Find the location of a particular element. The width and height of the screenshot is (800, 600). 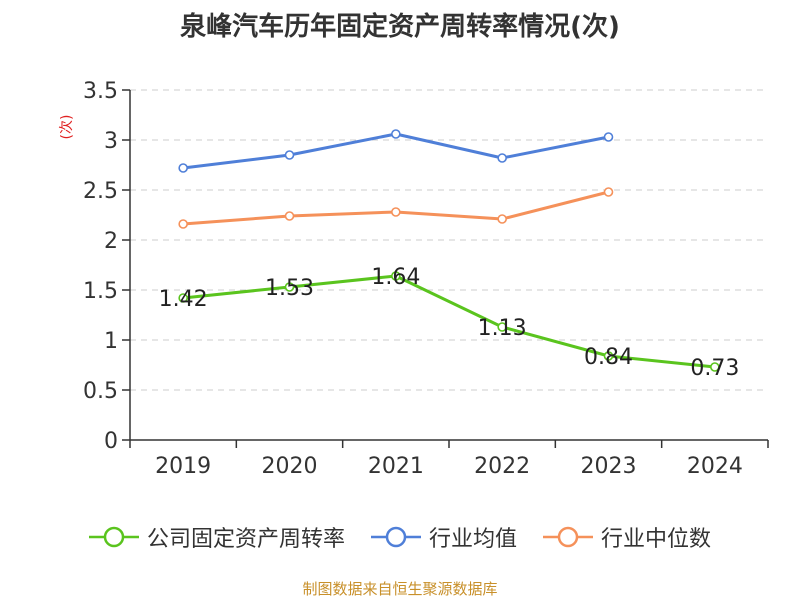

y-tick-label: 1.5 is located at coordinates (100, 291).